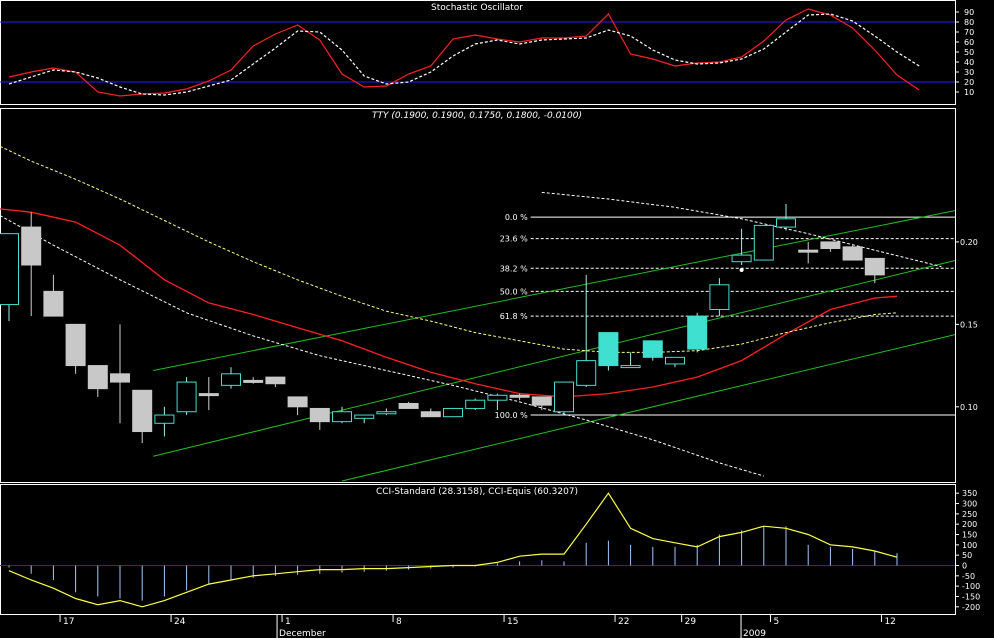 This screenshot has width=994, height=638. I want to click on stochastic-tick-label: 90, so click(969, 12).